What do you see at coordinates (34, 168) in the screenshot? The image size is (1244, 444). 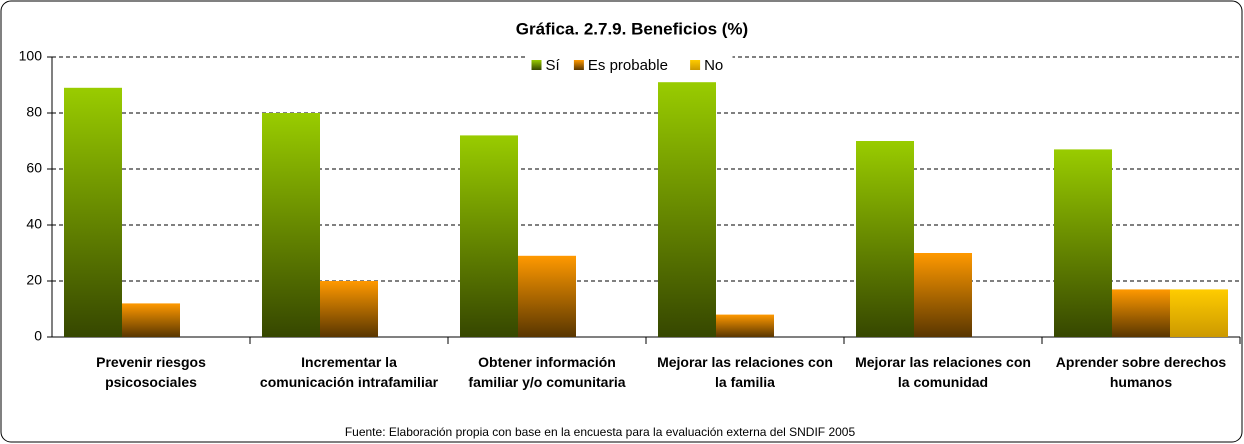 I see `y-tick-label: 60` at bounding box center [34, 168].